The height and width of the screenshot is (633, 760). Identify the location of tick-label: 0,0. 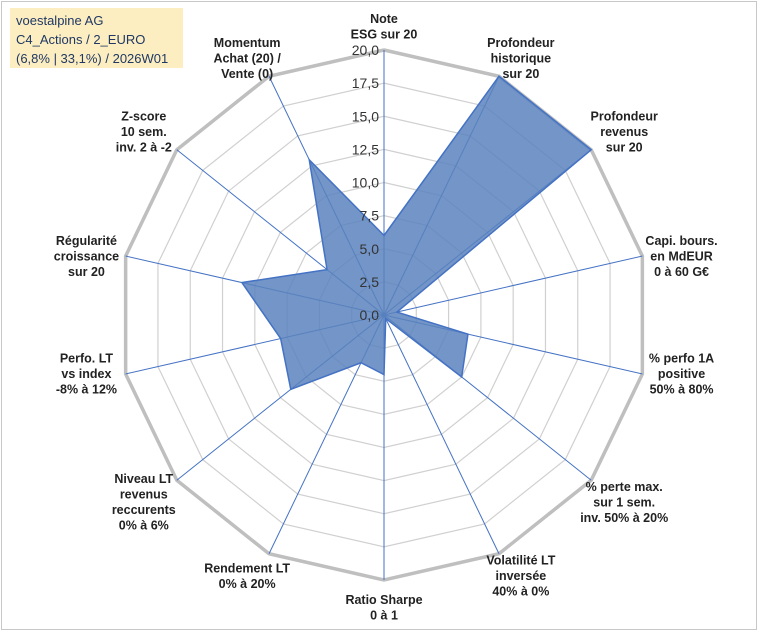
(370, 315).